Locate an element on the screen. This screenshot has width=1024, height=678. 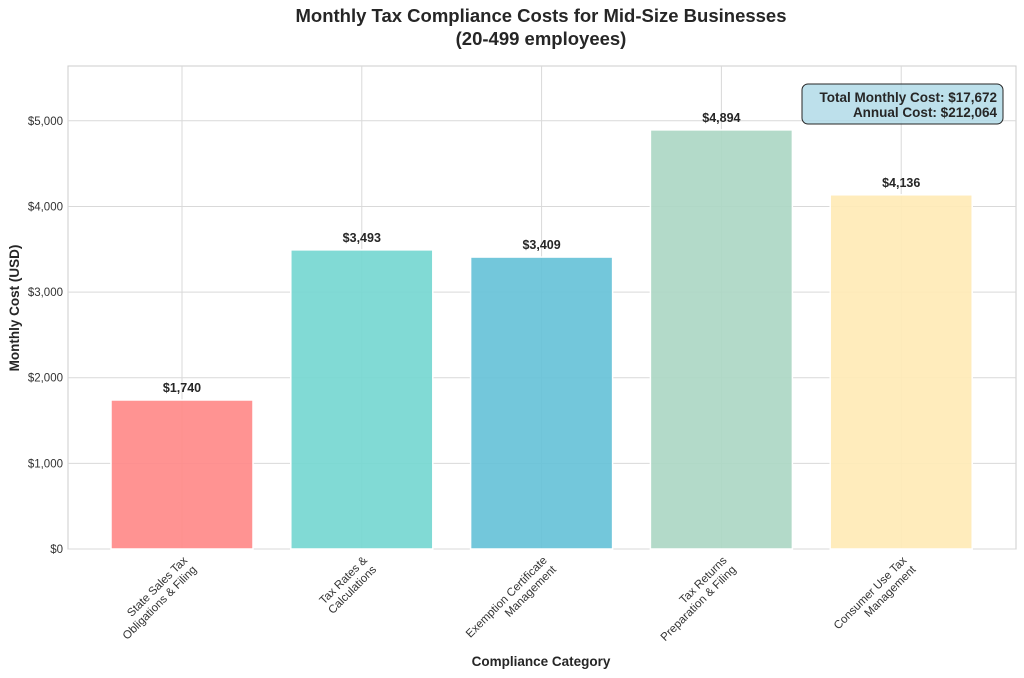
y-tick-label: $2,000 is located at coordinates (45, 379).